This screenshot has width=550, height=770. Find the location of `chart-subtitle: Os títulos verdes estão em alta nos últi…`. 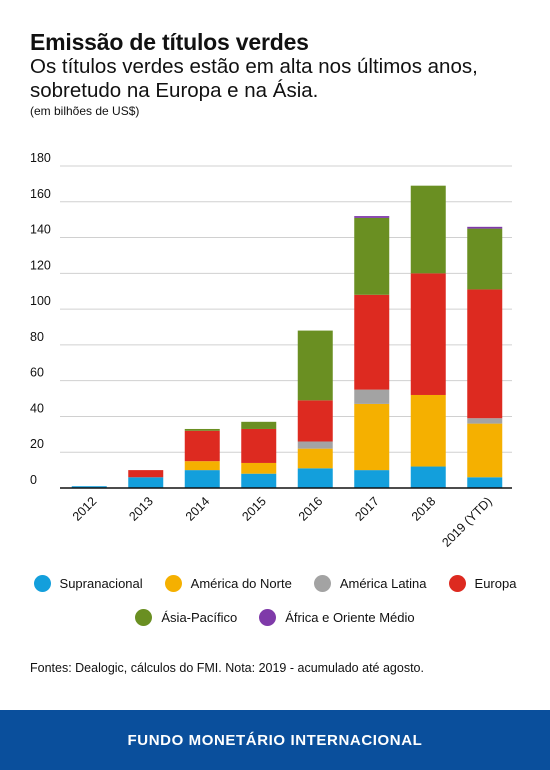

chart-subtitle: Os títulos verdes estão em alta nos últi… is located at coordinates (254, 78).